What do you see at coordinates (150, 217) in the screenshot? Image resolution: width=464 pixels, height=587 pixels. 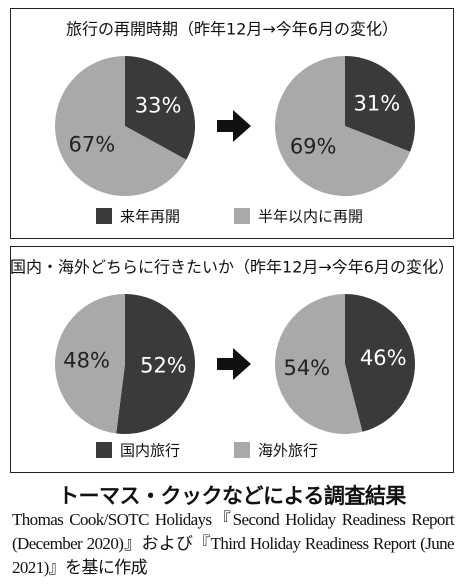 I see `legend-label: 来年再開` at bounding box center [150, 217].